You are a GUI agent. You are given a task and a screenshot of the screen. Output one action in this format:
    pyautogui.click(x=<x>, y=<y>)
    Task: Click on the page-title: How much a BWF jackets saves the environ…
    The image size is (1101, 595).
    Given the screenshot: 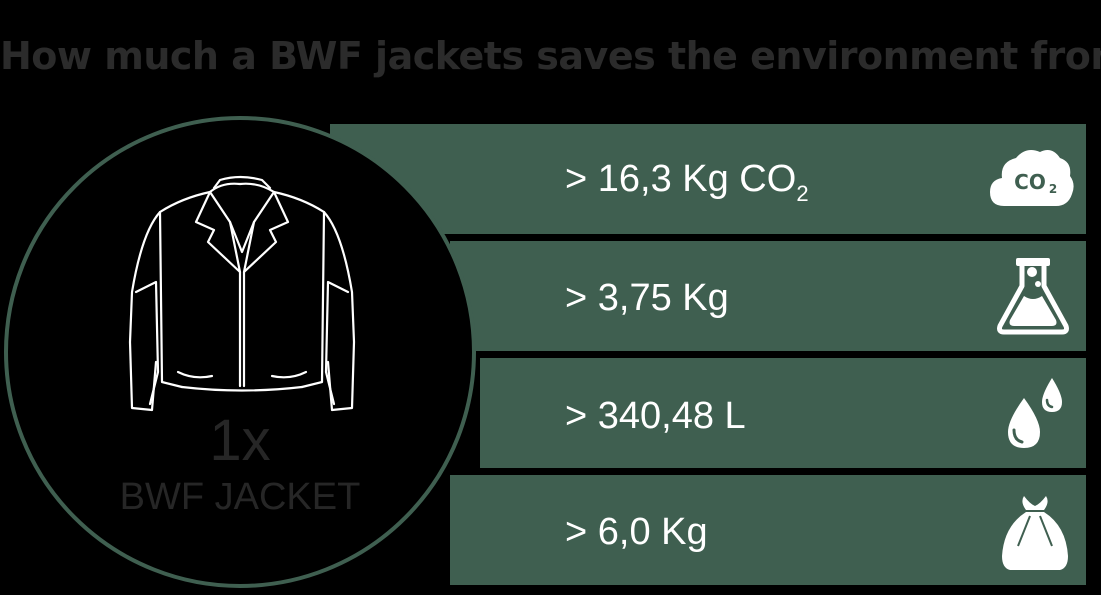 What is the action you would take?
    pyautogui.click(x=550, y=56)
    